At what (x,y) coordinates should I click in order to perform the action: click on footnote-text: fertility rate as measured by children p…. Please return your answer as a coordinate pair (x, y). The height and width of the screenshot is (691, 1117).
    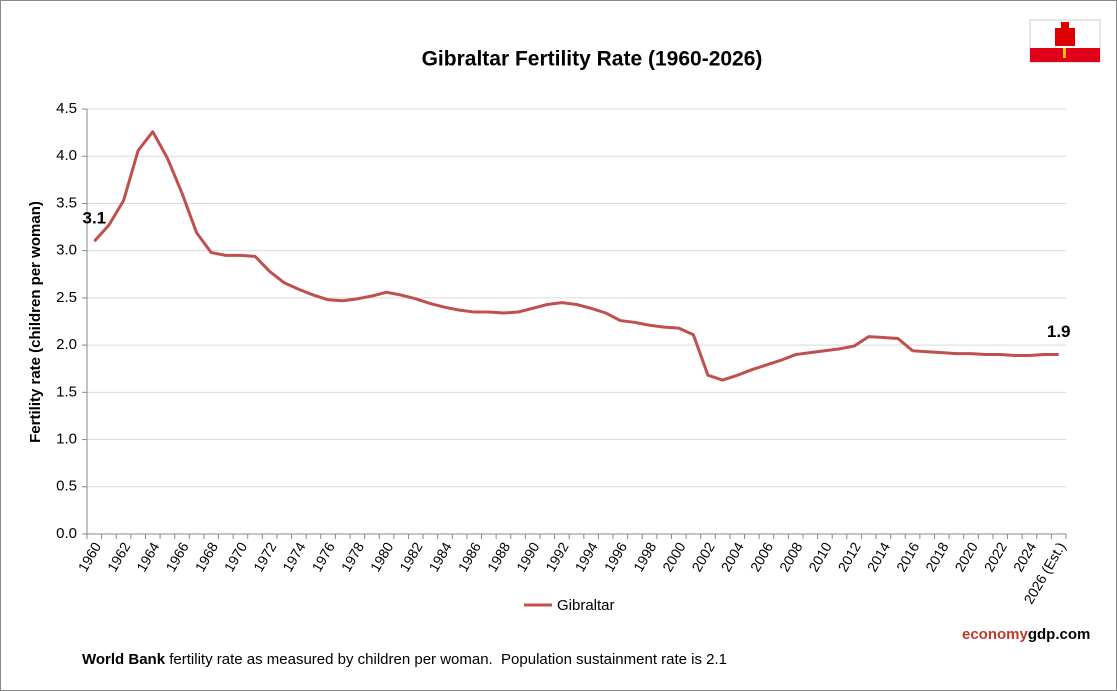
    Looking at the image, I should click on (446, 659).